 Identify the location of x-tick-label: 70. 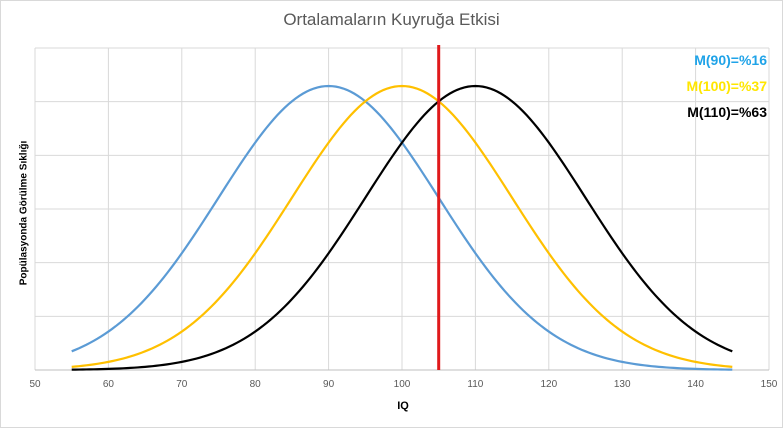
(182, 384).